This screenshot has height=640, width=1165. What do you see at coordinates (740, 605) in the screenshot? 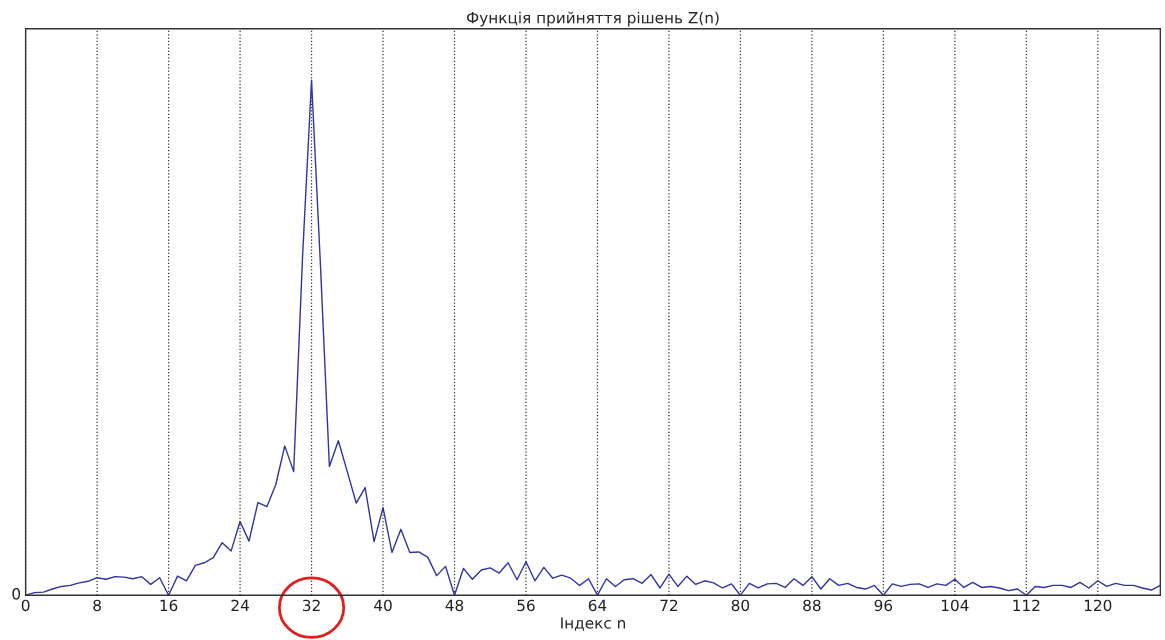
I see `x-tick-label: 80` at bounding box center [740, 605].